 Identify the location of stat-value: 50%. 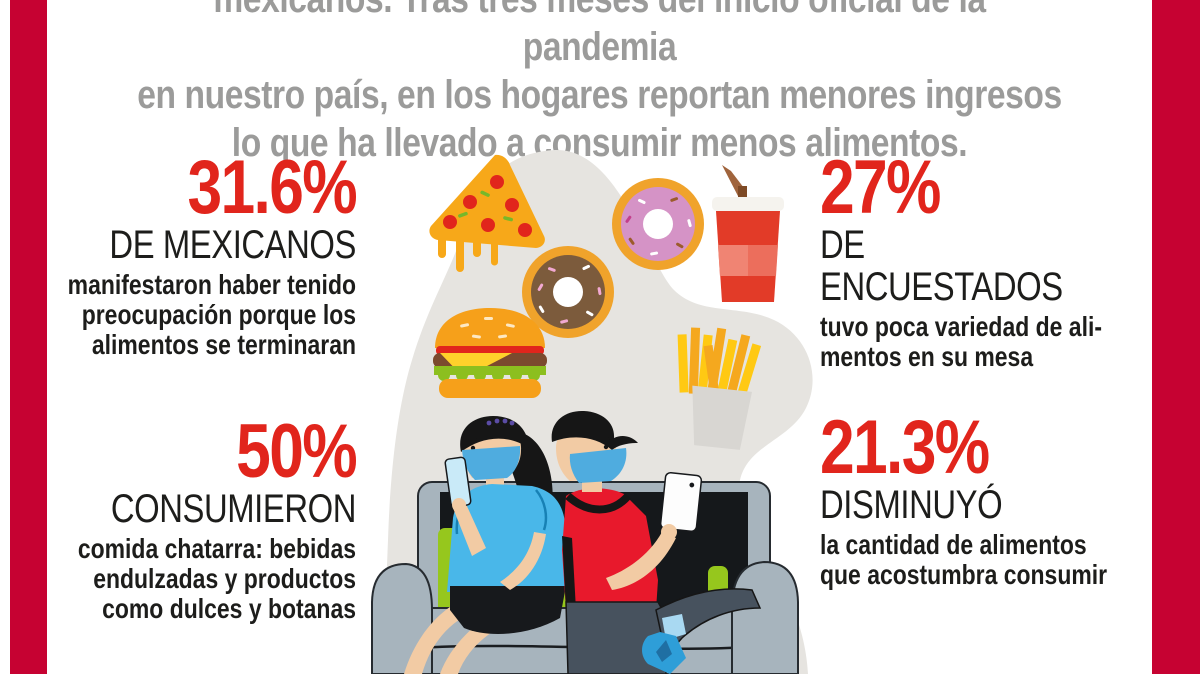
(296, 451).